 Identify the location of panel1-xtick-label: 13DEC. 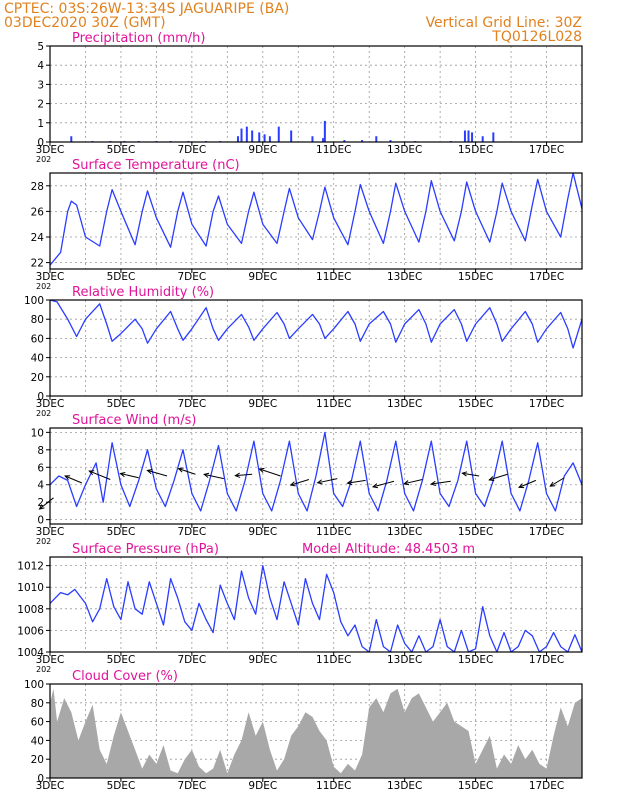
(404, 150).